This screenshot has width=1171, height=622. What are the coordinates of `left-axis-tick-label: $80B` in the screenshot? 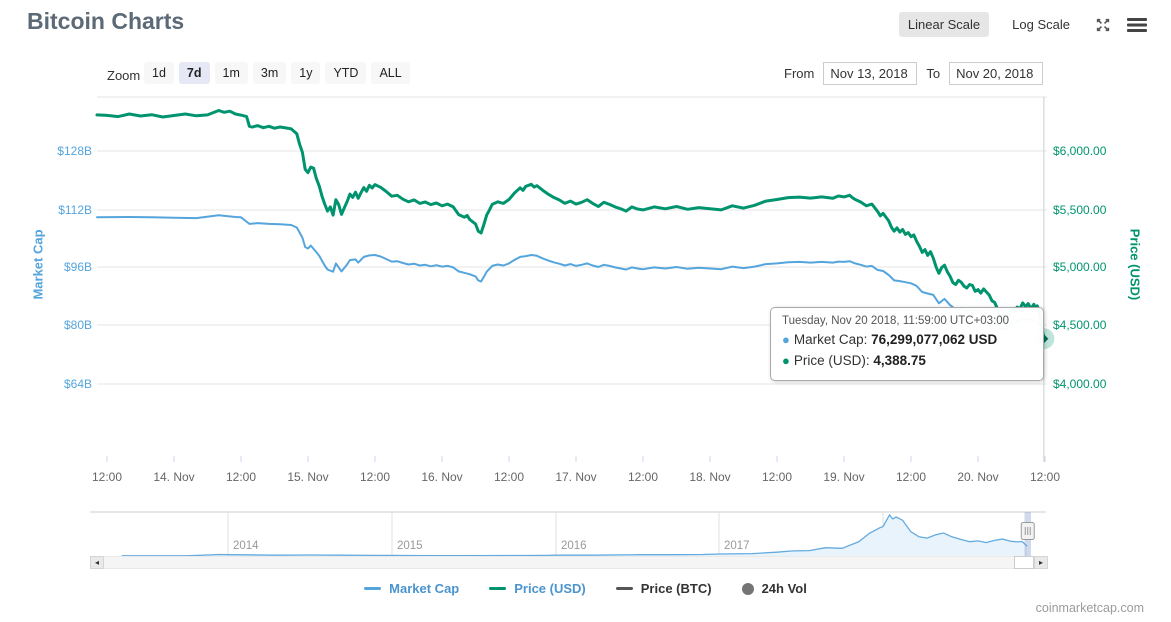 It's located at (78, 325).